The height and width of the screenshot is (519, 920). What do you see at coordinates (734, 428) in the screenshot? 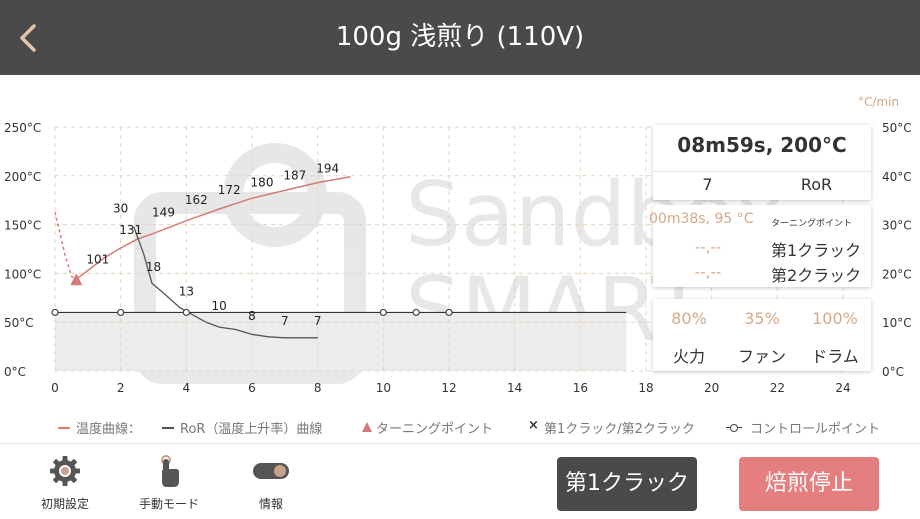
I see `control-point-dot` at bounding box center [734, 428].